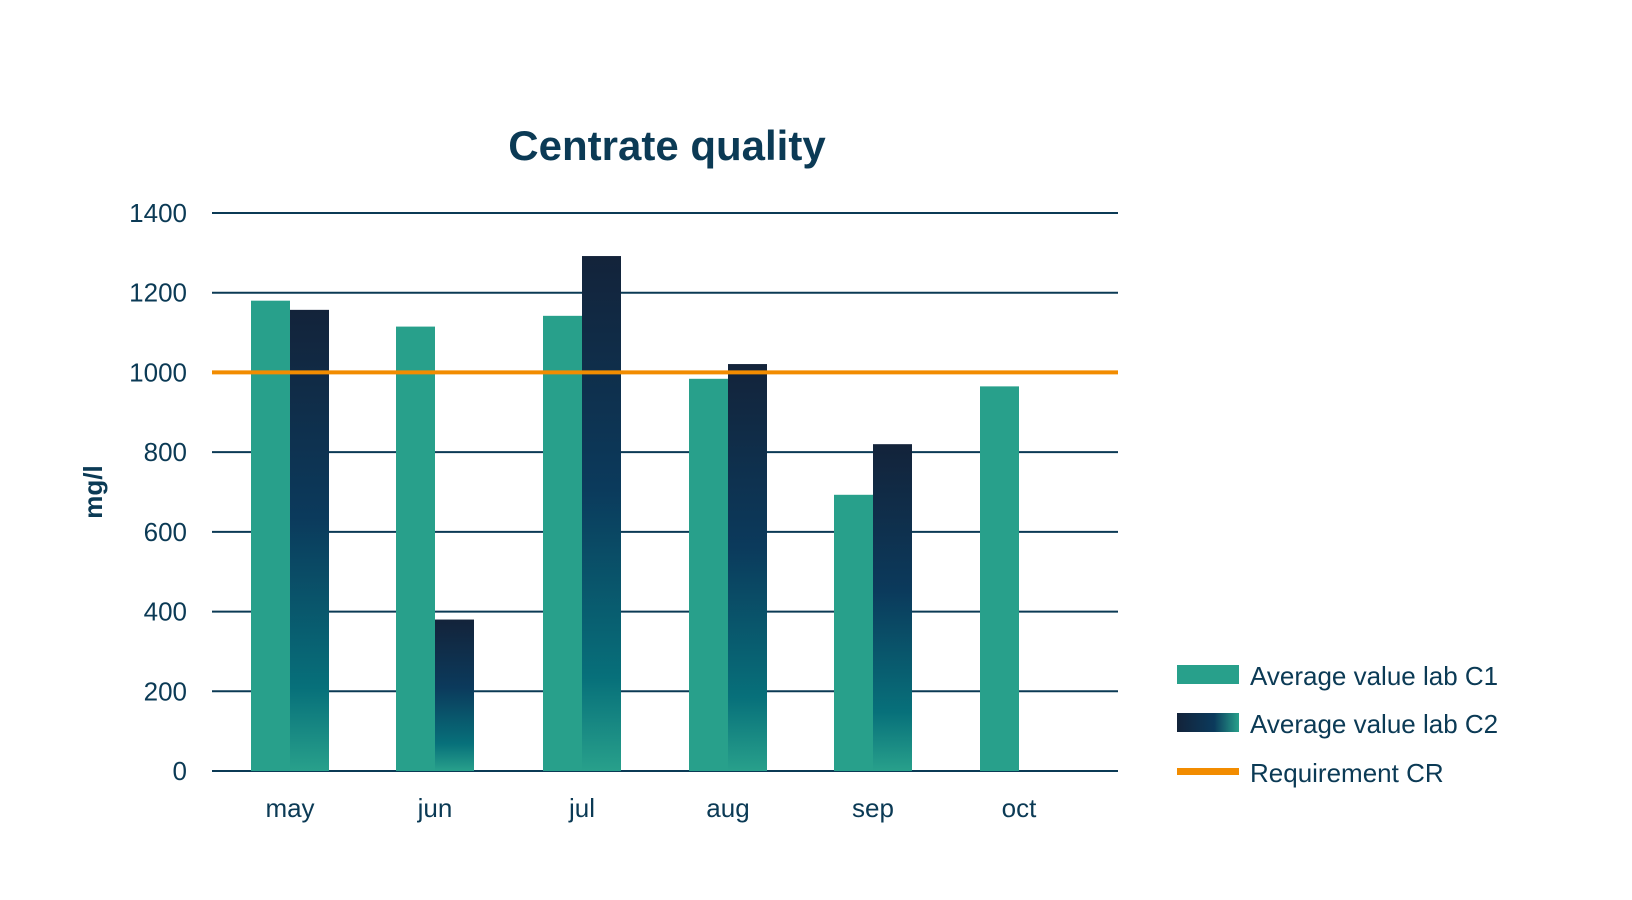 The image size is (1632, 900). Describe the element at coordinates (1208, 674) in the screenshot. I see `legend-swatch-c1` at that location.